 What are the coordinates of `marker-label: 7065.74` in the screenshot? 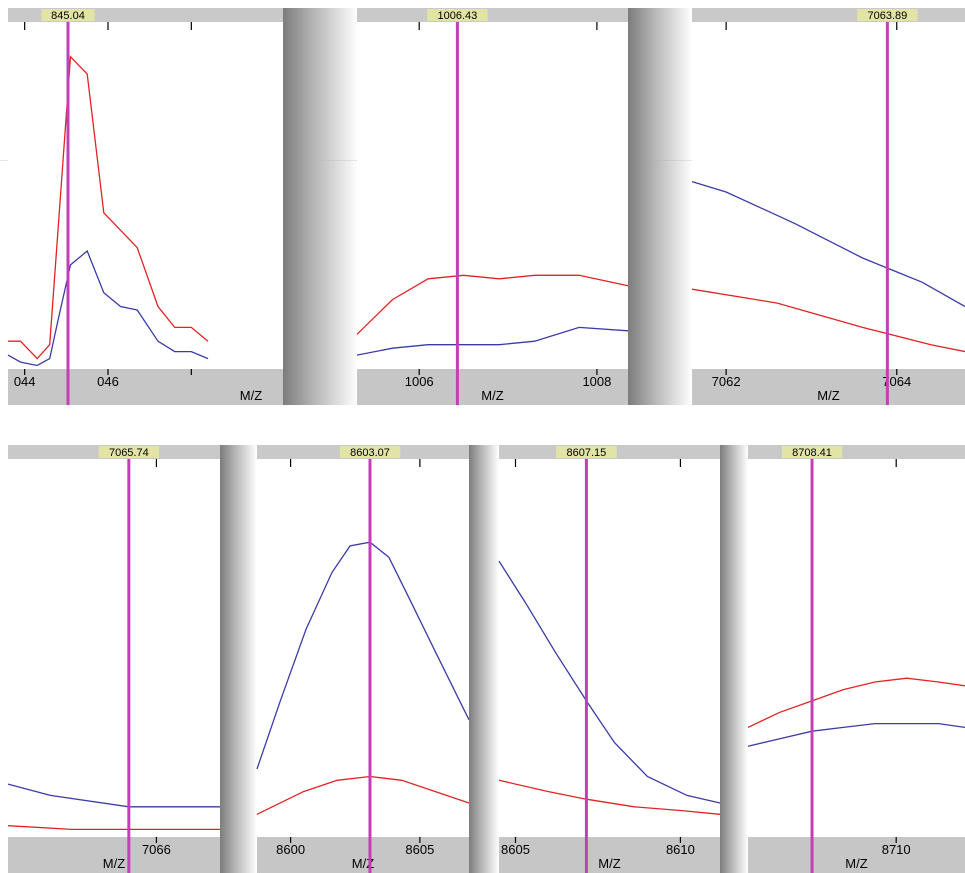 It's located at (129, 453).